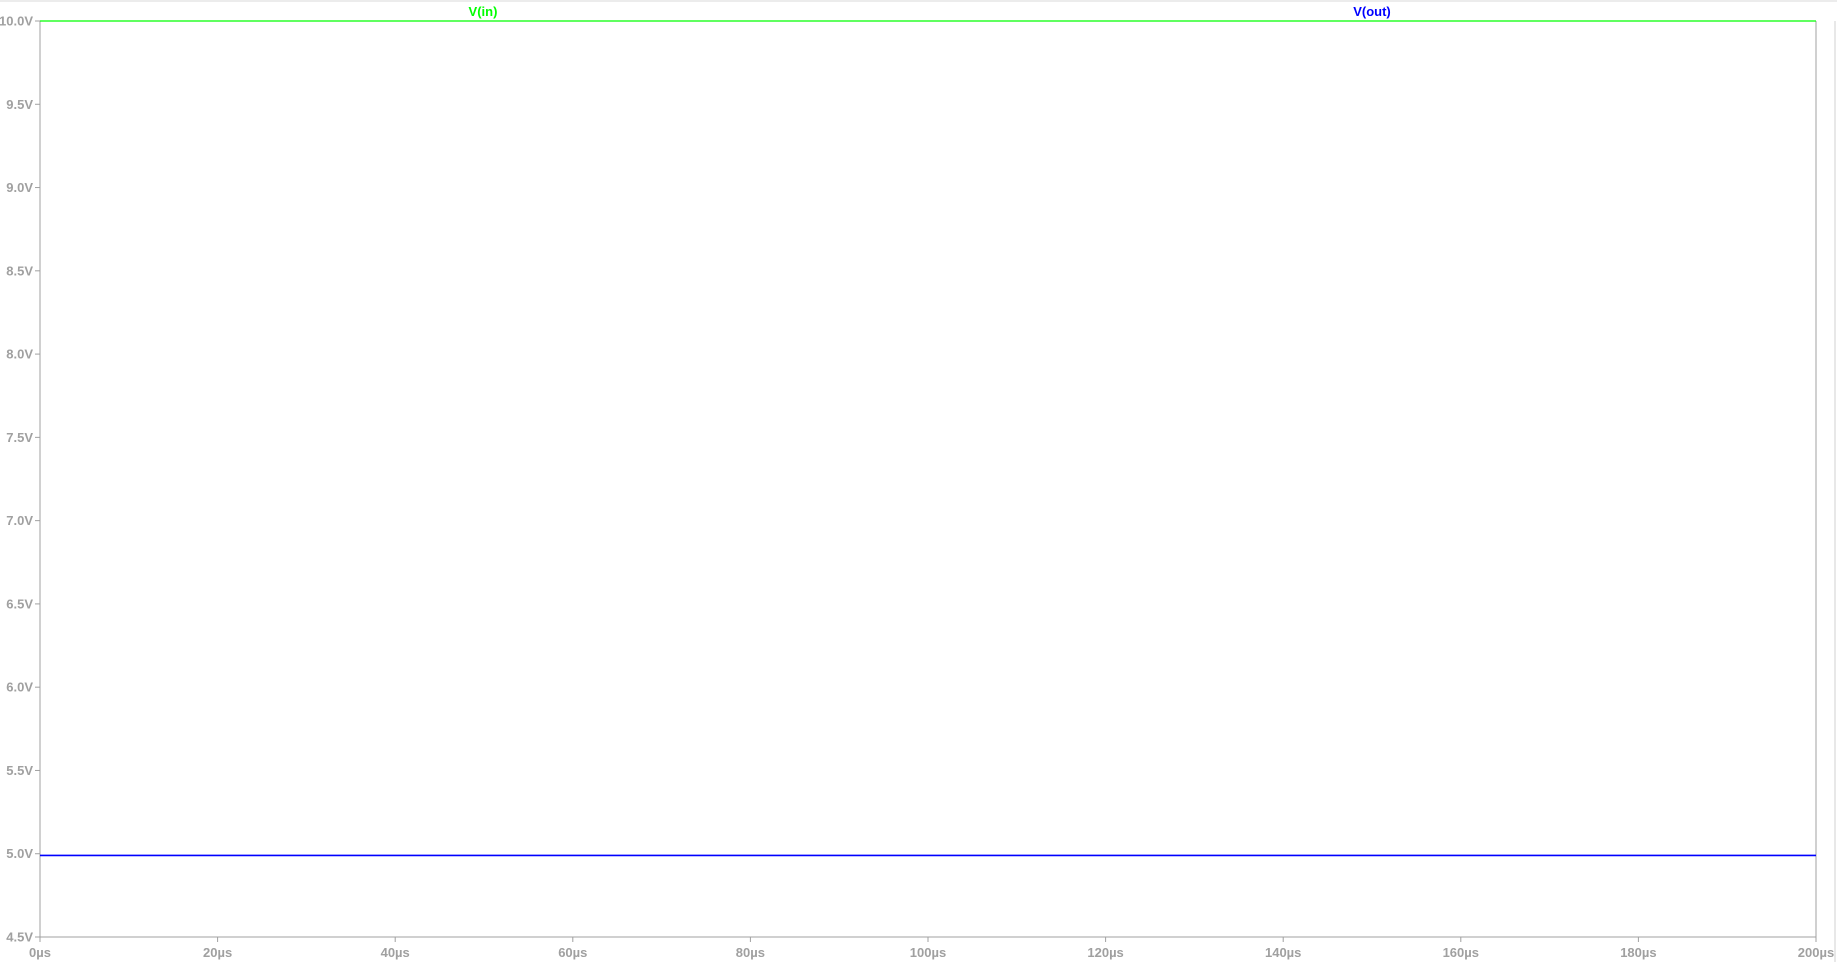 This screenshot has height=967, width=1837. What do you see at coordinates (19, 937) in the screenshot?
I see `y-tick-label: 4.5V` at bounding box center [19, 937].